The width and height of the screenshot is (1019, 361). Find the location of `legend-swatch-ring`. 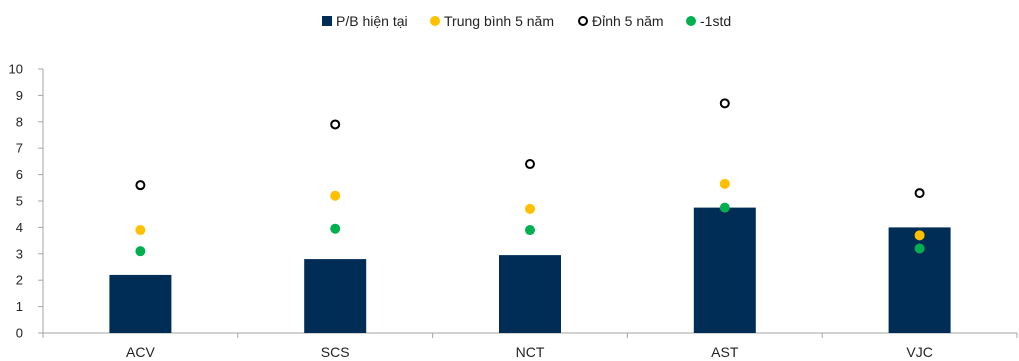

legend-swatch-ring is located at coordinates (583, 21).